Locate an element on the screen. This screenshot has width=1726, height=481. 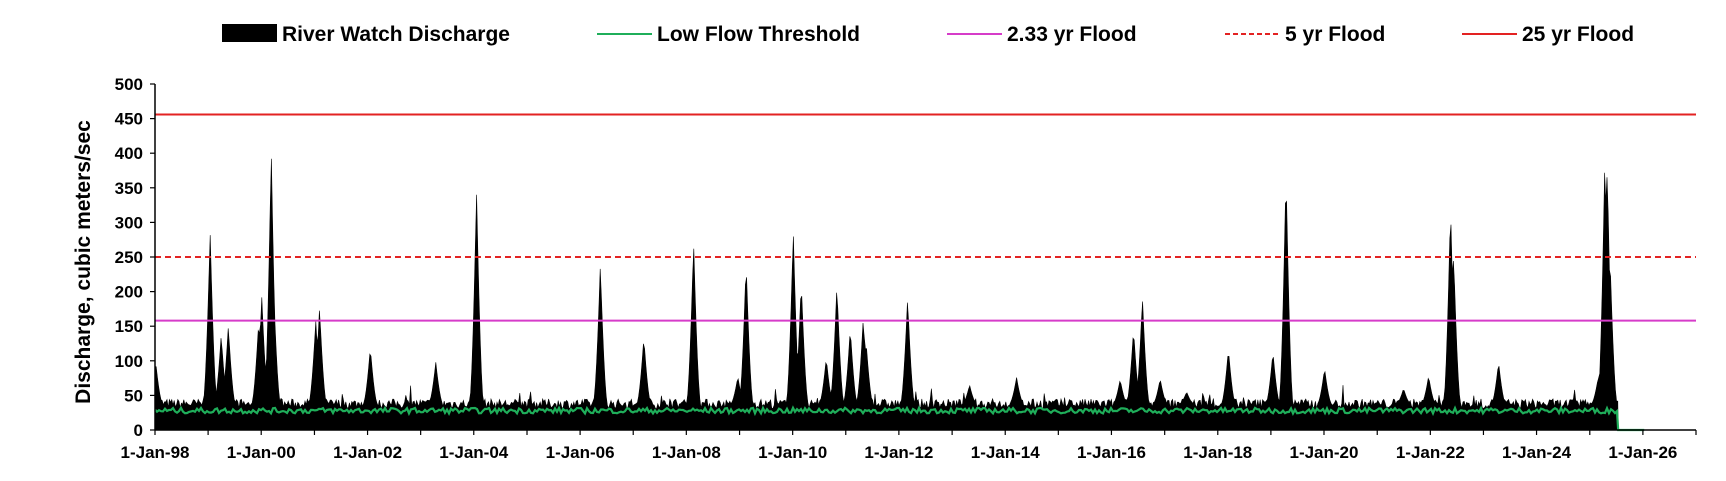
x-tick-label: 1-Jan-08 is located at coordinates (686, 452).